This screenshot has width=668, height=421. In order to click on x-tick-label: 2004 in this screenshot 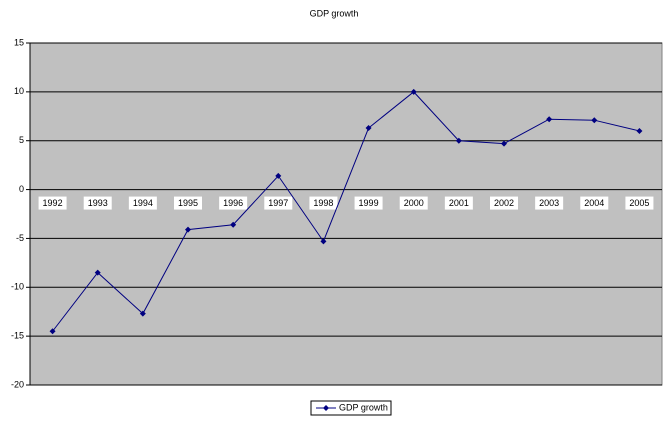, I will do `click(594, 203)`.